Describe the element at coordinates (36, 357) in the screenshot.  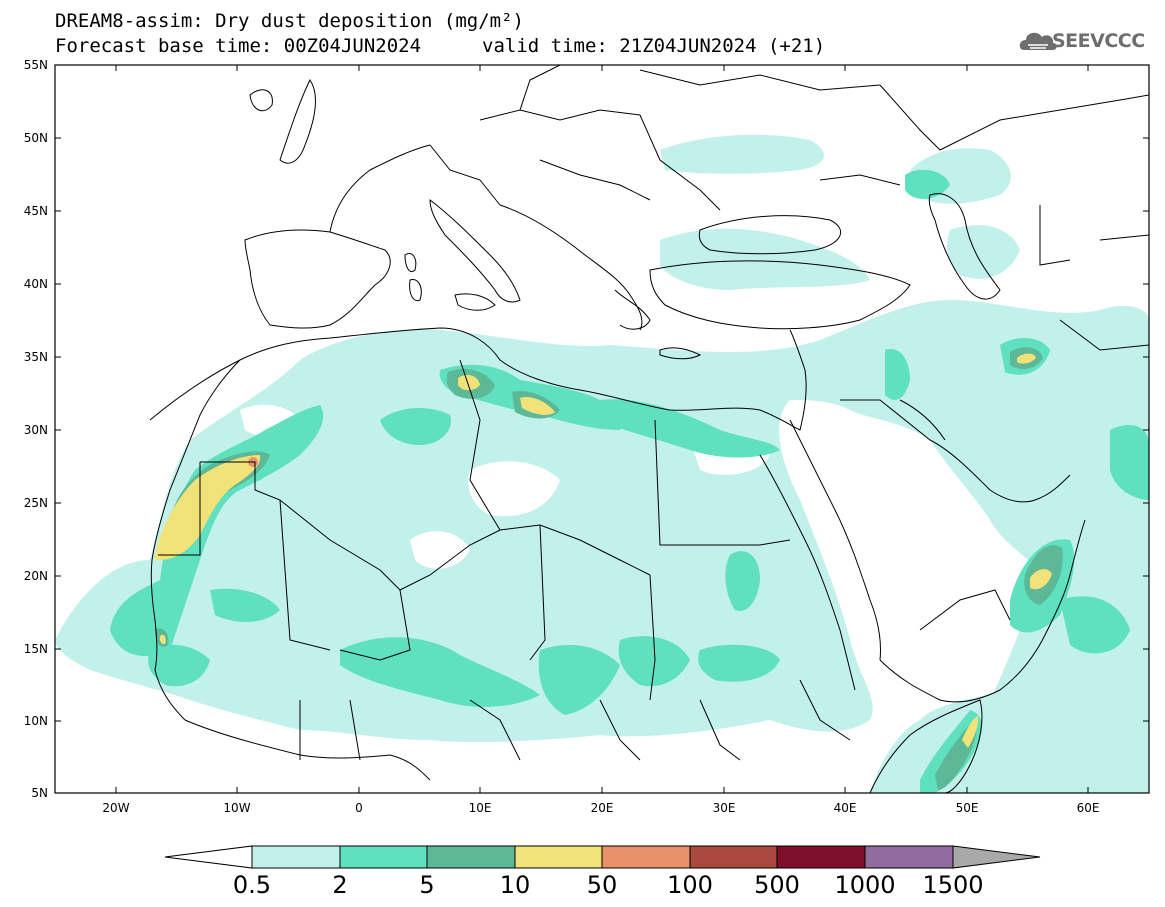
I see `lat-label-35n: 35N` at that location.